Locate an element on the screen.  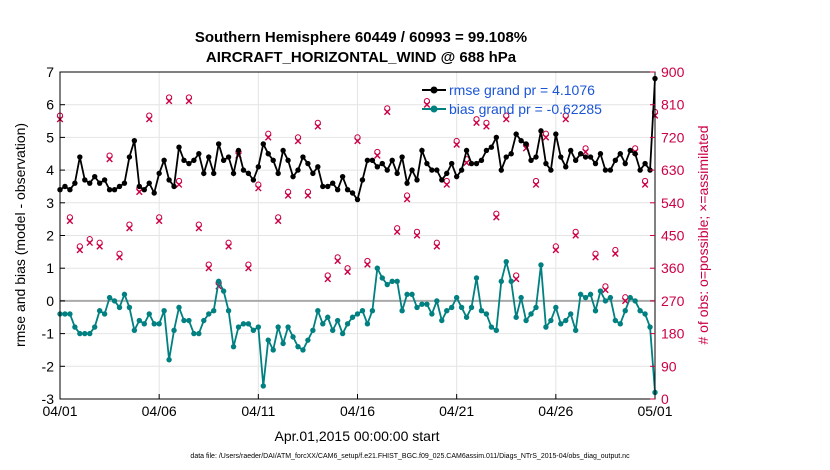
legend-rmse-marker is located at coordinates (434, 90).